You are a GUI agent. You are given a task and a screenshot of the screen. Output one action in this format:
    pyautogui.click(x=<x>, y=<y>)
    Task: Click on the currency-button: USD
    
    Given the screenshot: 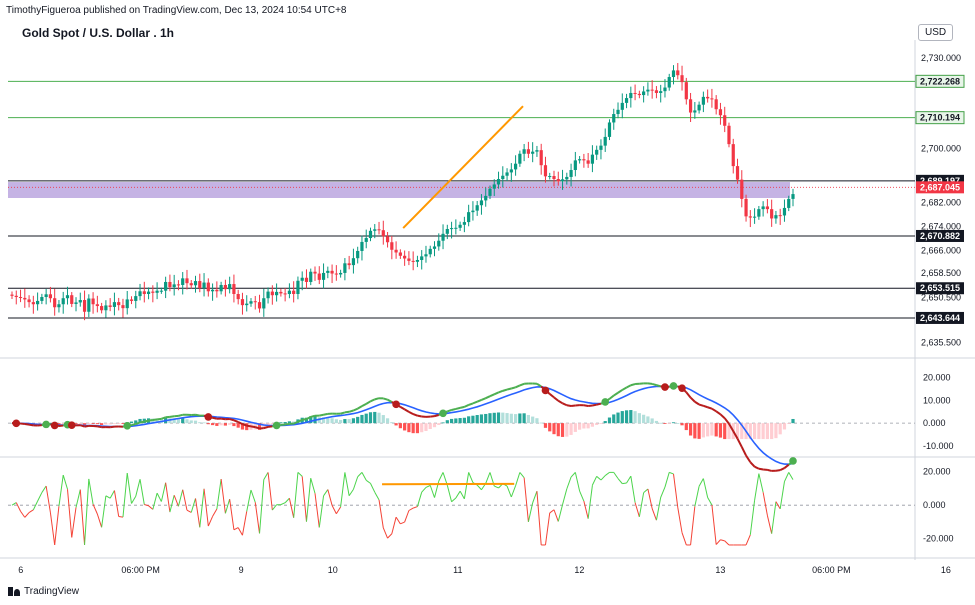 What is the action you would take?
    pyautogui.click(x=936, y=32)
    